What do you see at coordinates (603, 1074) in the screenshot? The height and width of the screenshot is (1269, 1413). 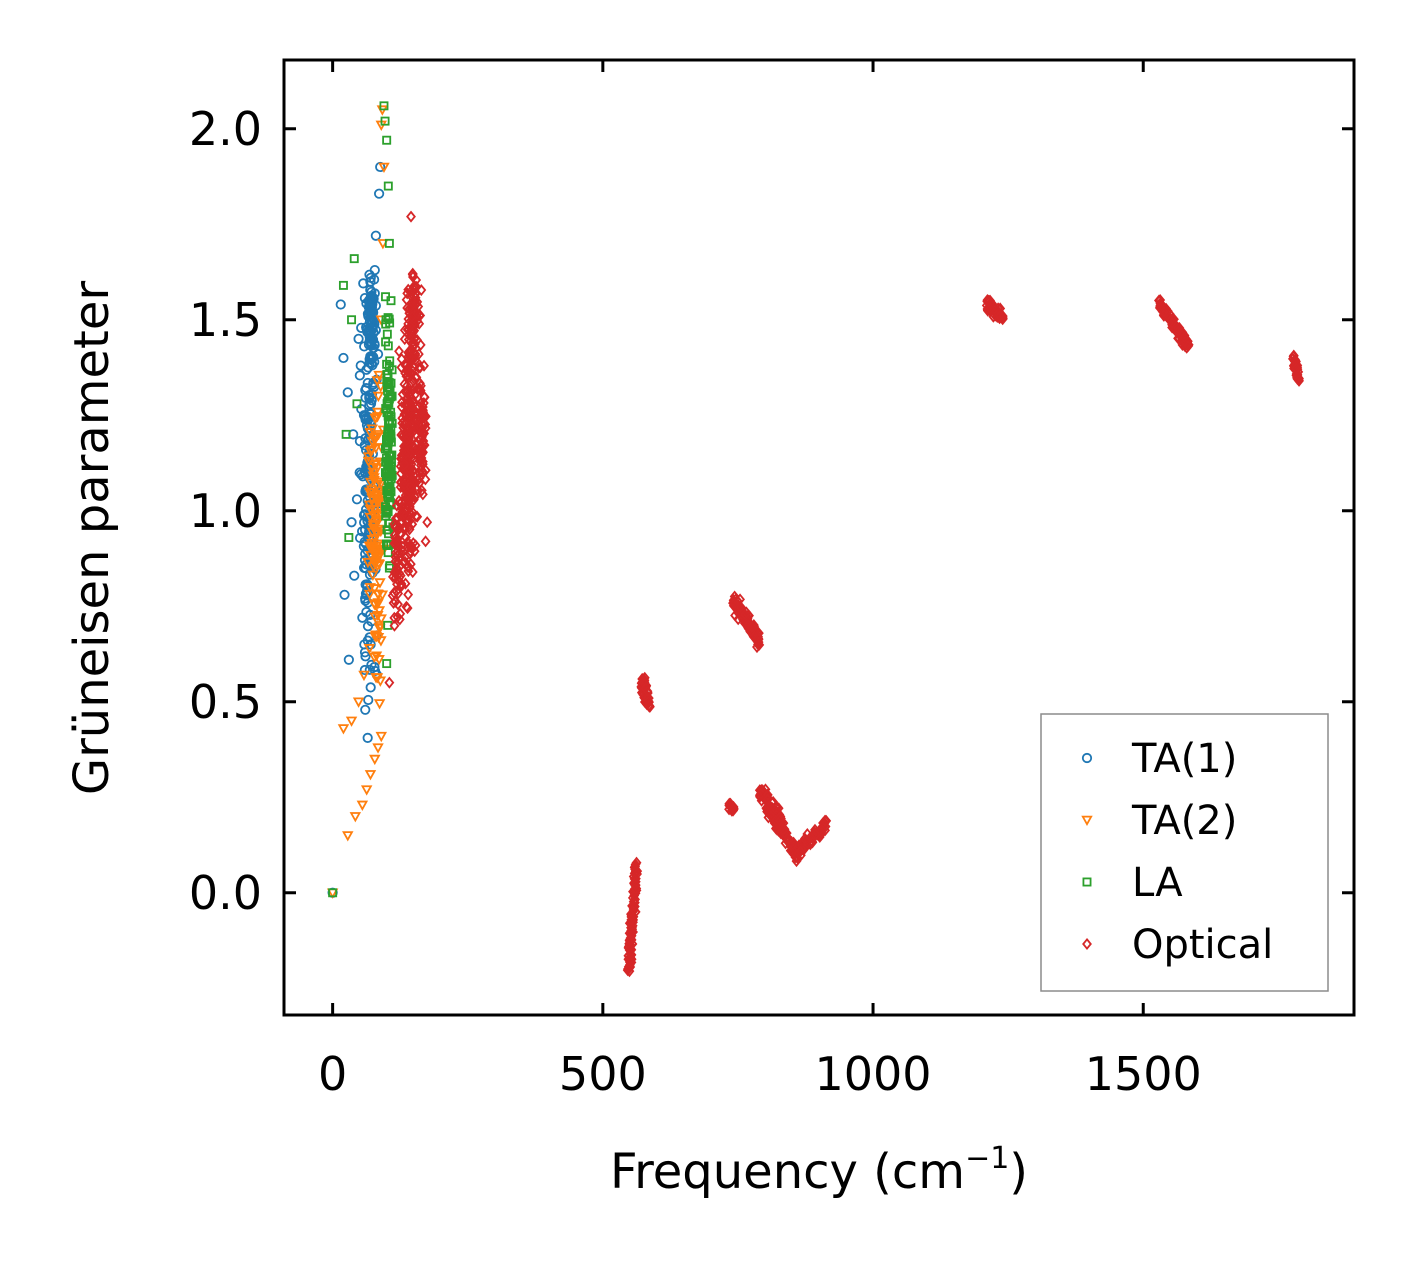 I see `x-tick-label: 500` at bounding box center [603, 1074].